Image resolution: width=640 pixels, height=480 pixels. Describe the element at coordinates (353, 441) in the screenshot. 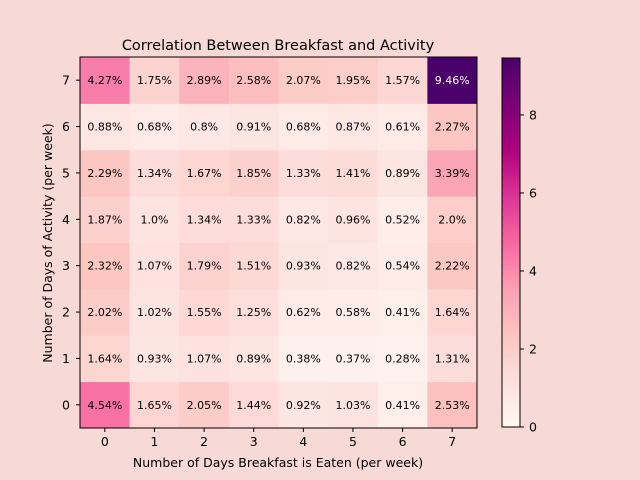

I see `x-tick-label: 5` at that location.